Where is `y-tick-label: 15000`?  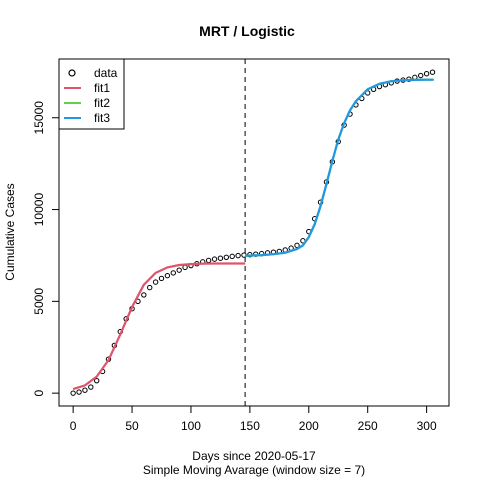 y-tick-label: 15000 is located at coordinates (39, 118).